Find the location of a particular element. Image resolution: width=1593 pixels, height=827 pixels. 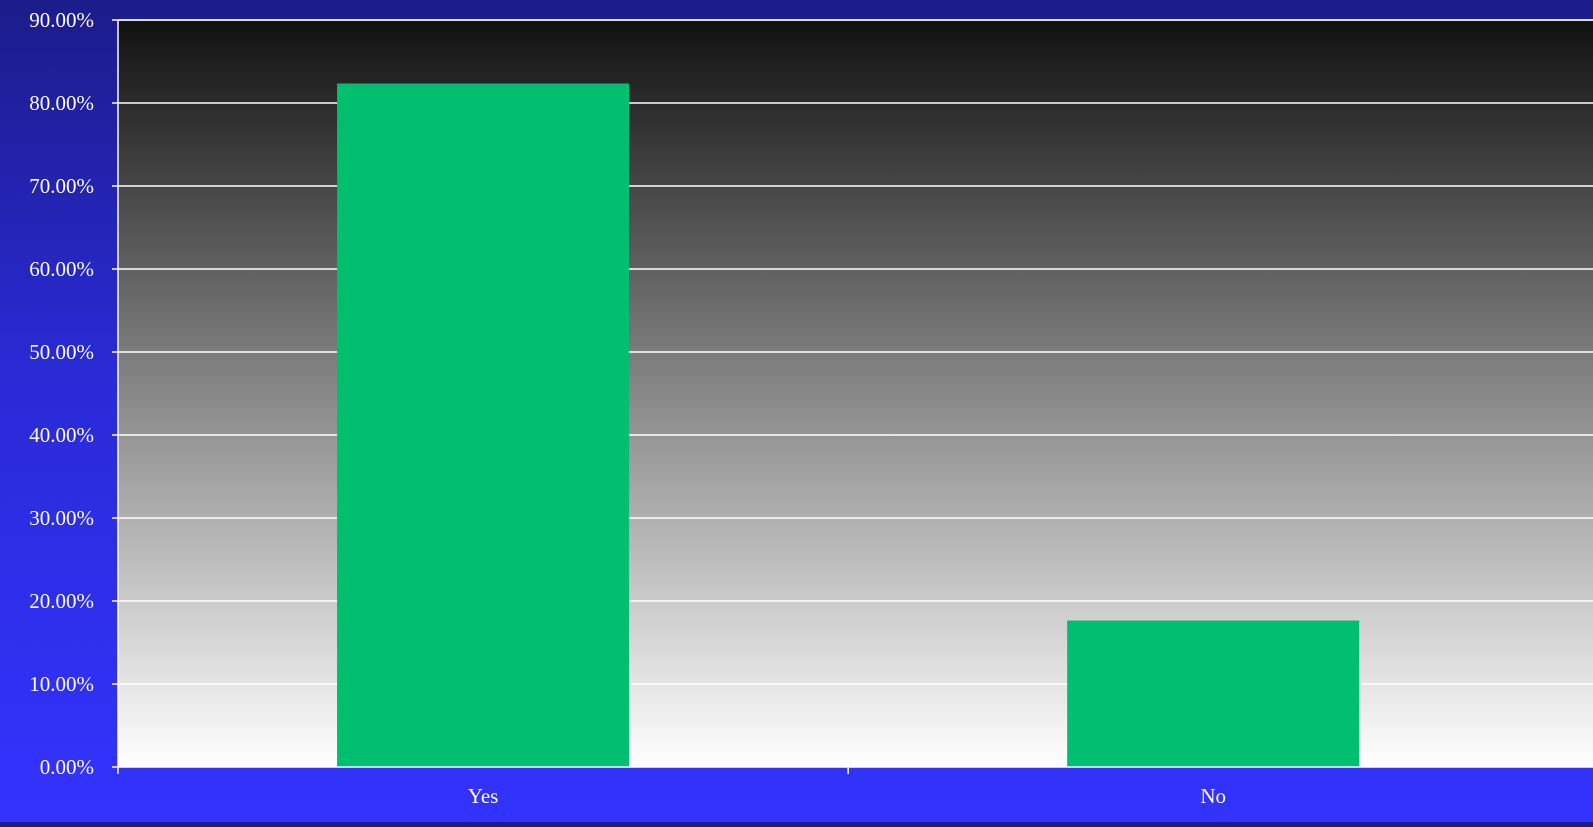

x-tick-label: Yes is located at coordinates (483, 796).